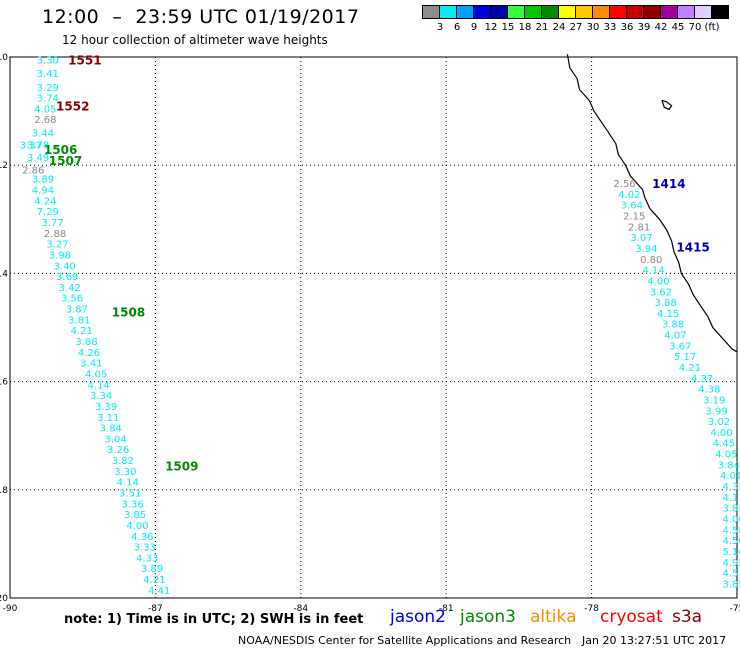  Describe the element at coordinates (111, 429) in the screenshot. I see `wave-height-value: 3.84` at that location.